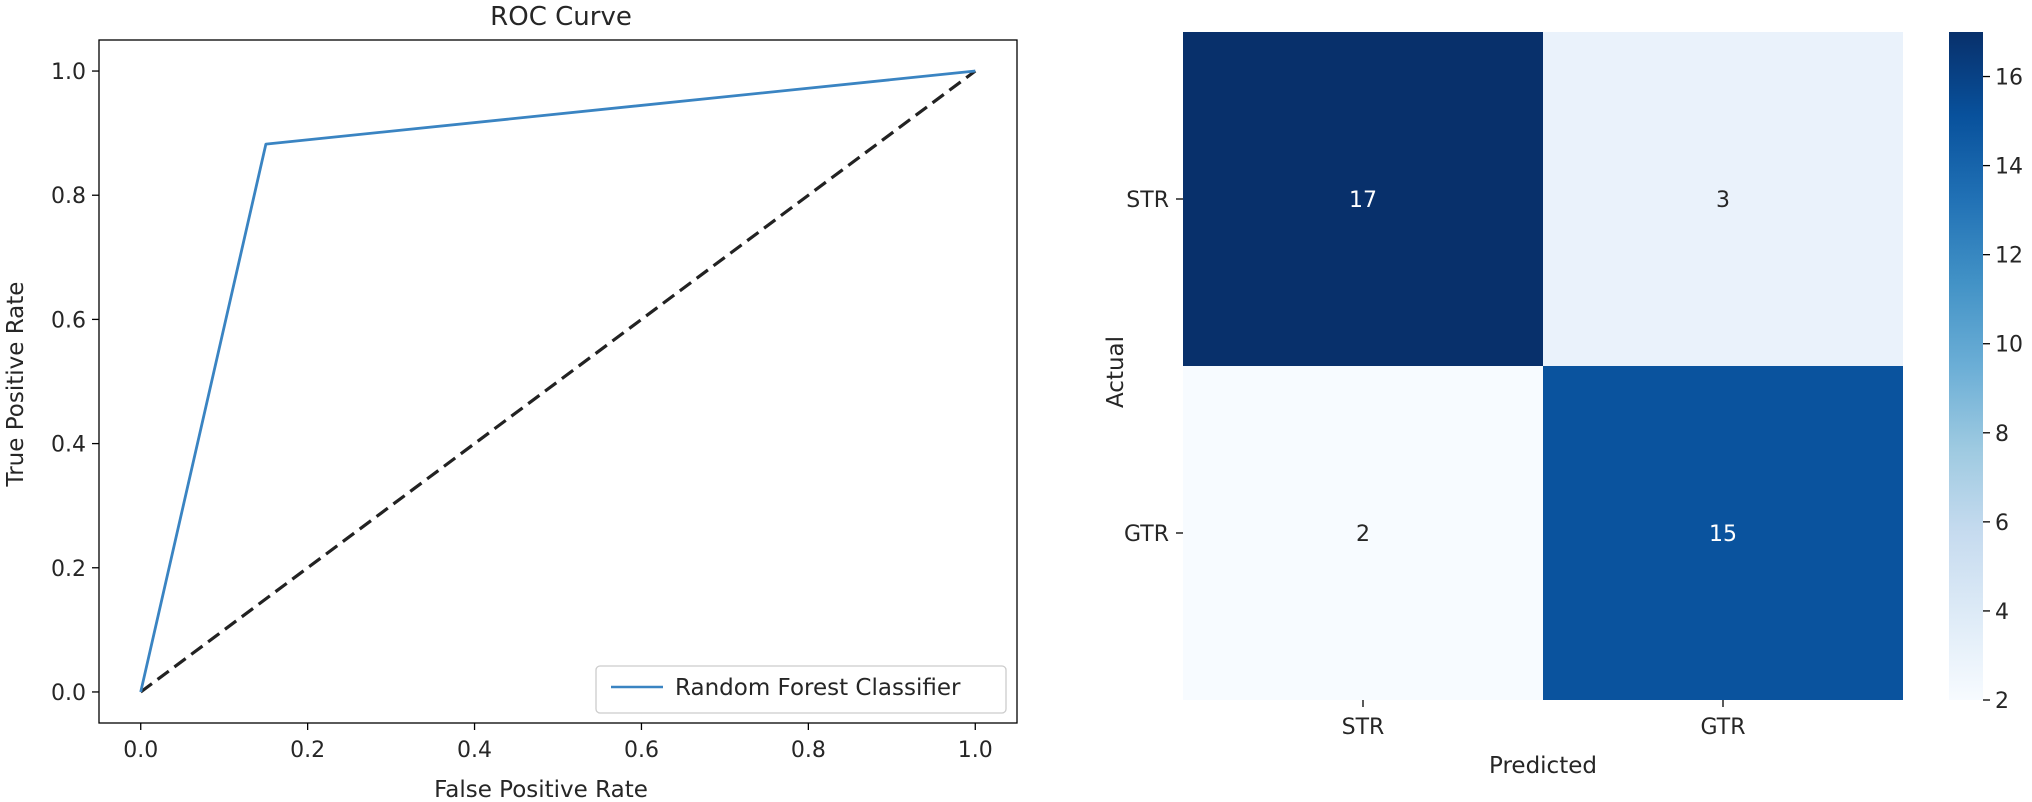  Describe the element at coordinates (474, 750) in the screenshot. I see `roc-x-tick-label: 0.4` at that location.